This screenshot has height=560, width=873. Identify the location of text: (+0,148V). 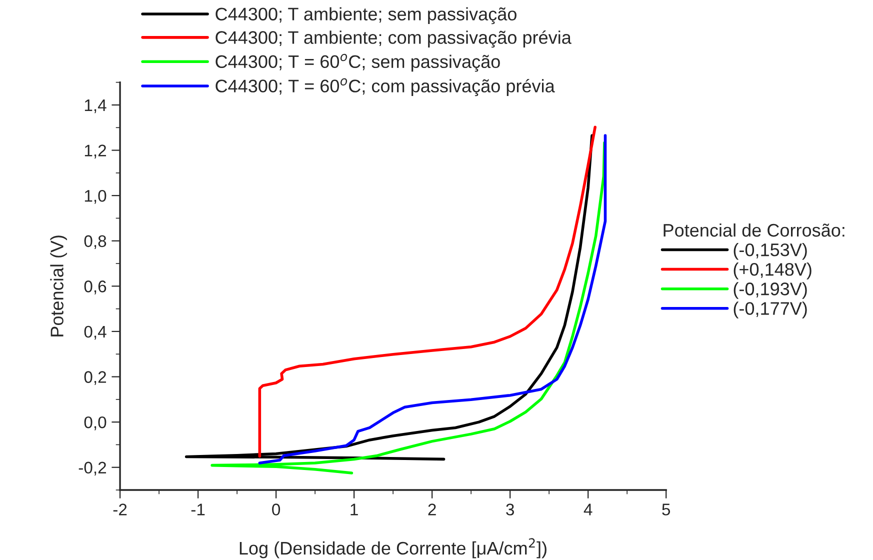
(773, 271).